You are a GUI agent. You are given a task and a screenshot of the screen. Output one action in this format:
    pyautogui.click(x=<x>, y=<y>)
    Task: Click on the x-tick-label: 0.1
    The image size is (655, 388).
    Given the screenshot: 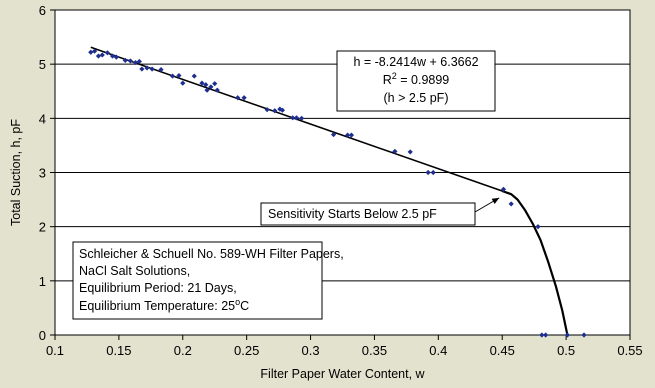 What is the action you would take?
    pyautogui.click(x=55, y=350)
    